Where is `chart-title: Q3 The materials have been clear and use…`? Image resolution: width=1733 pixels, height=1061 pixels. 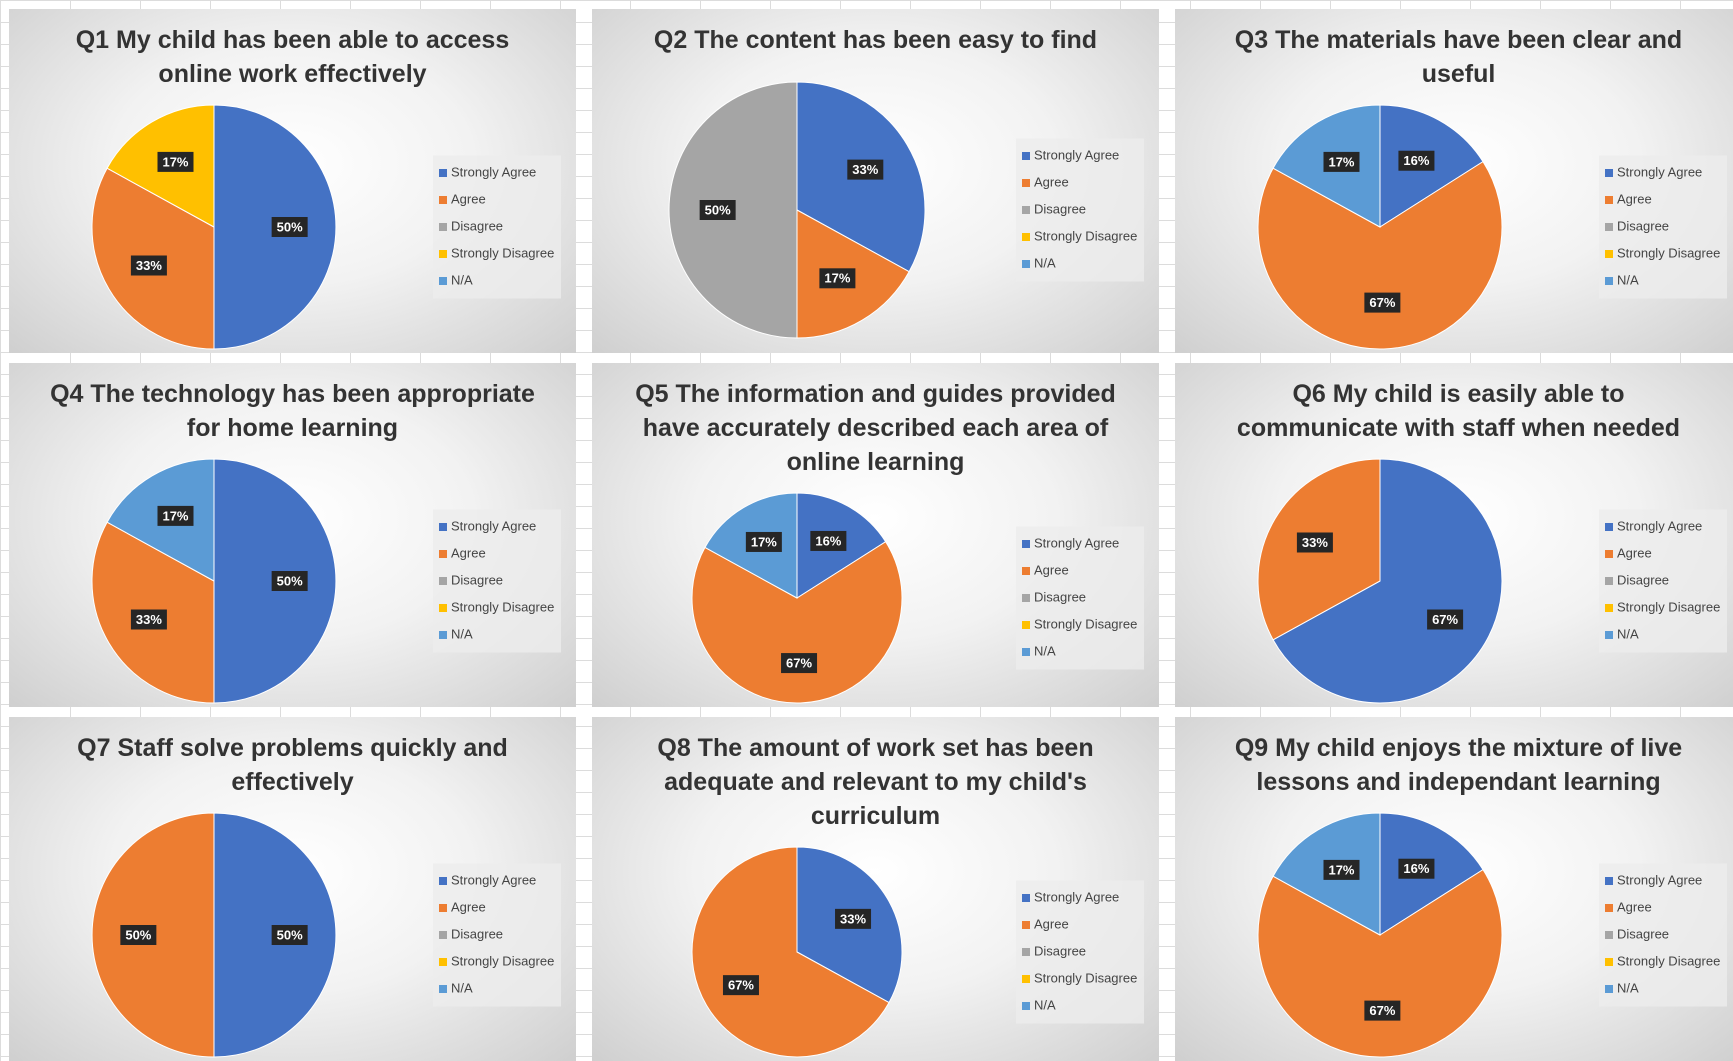 chart-title: Q3 The materials have been clear and use… is located at coordinates (1458, 57).